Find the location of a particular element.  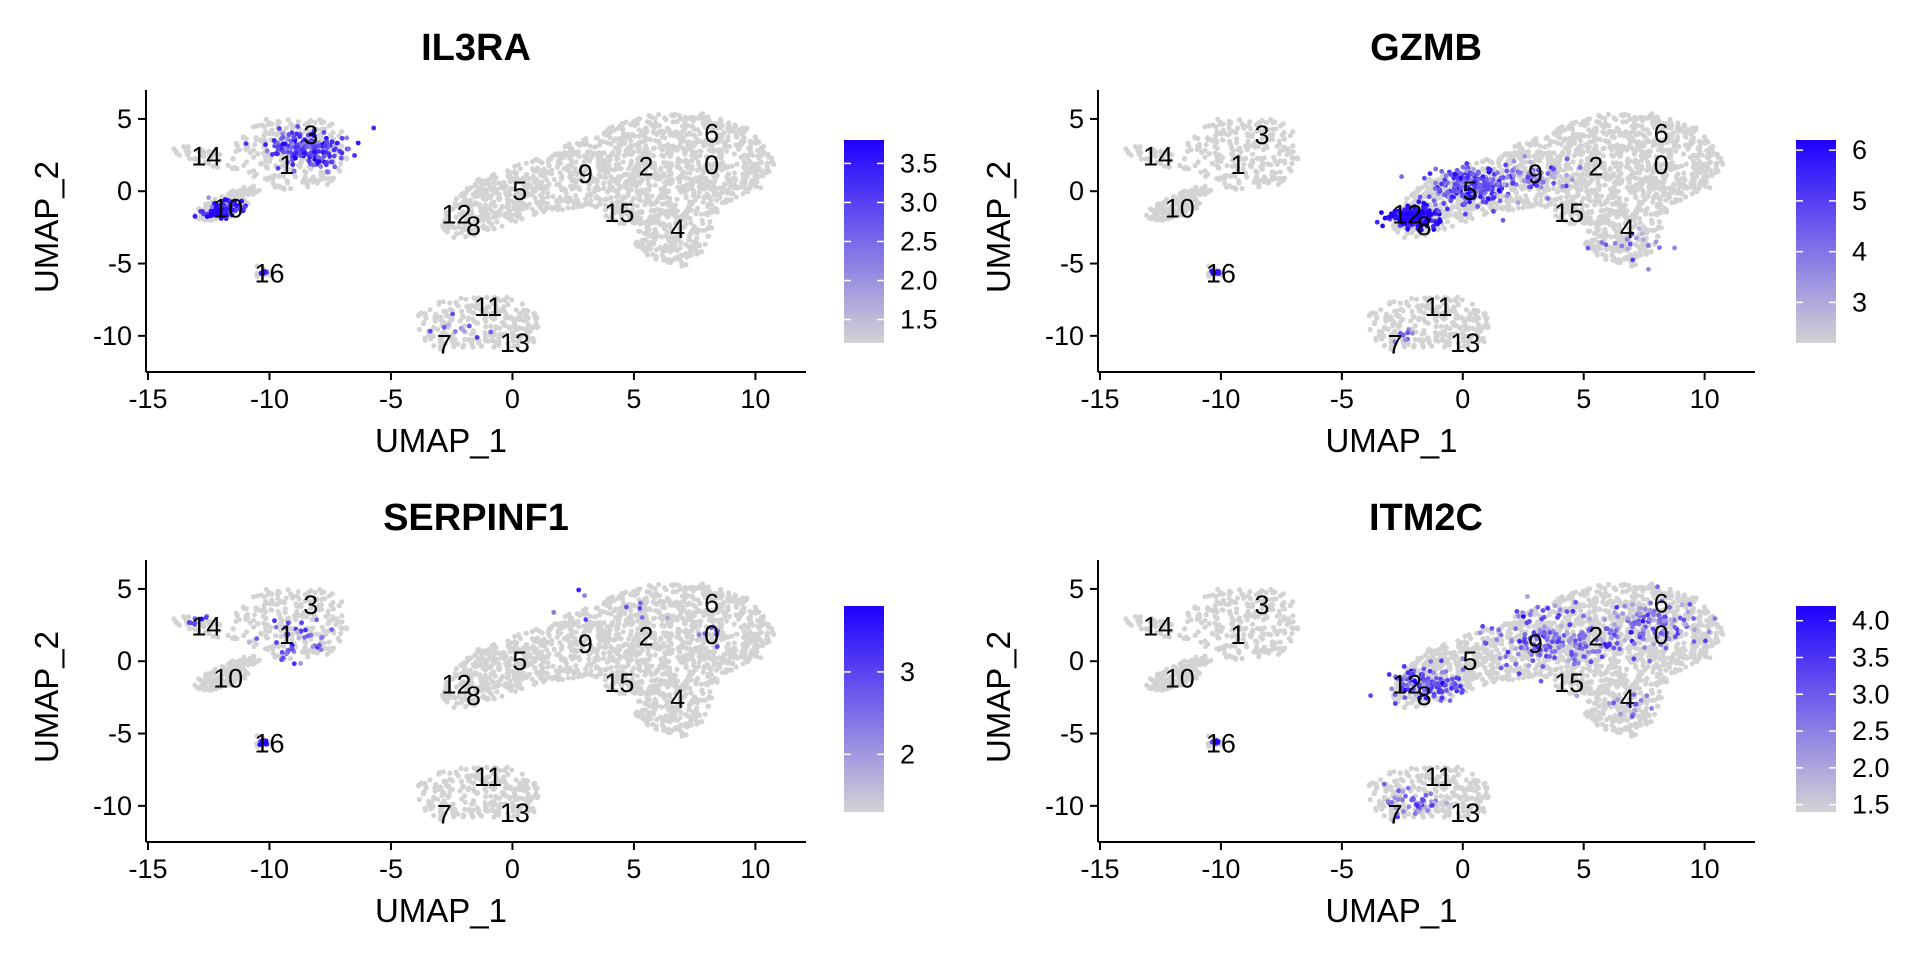

cluster-label-7: 7 is located at coordinates (444, 345).